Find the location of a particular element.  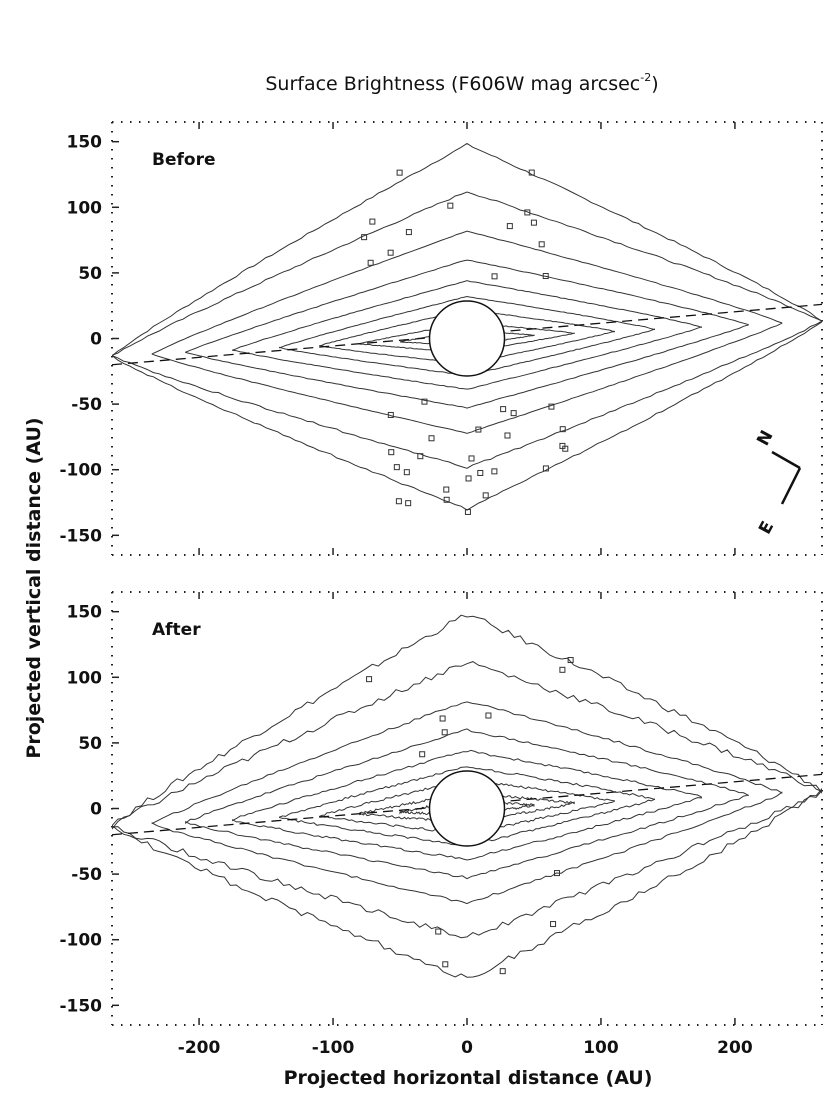

x-tick-label: 200 is located at coordinates (735, 1048).